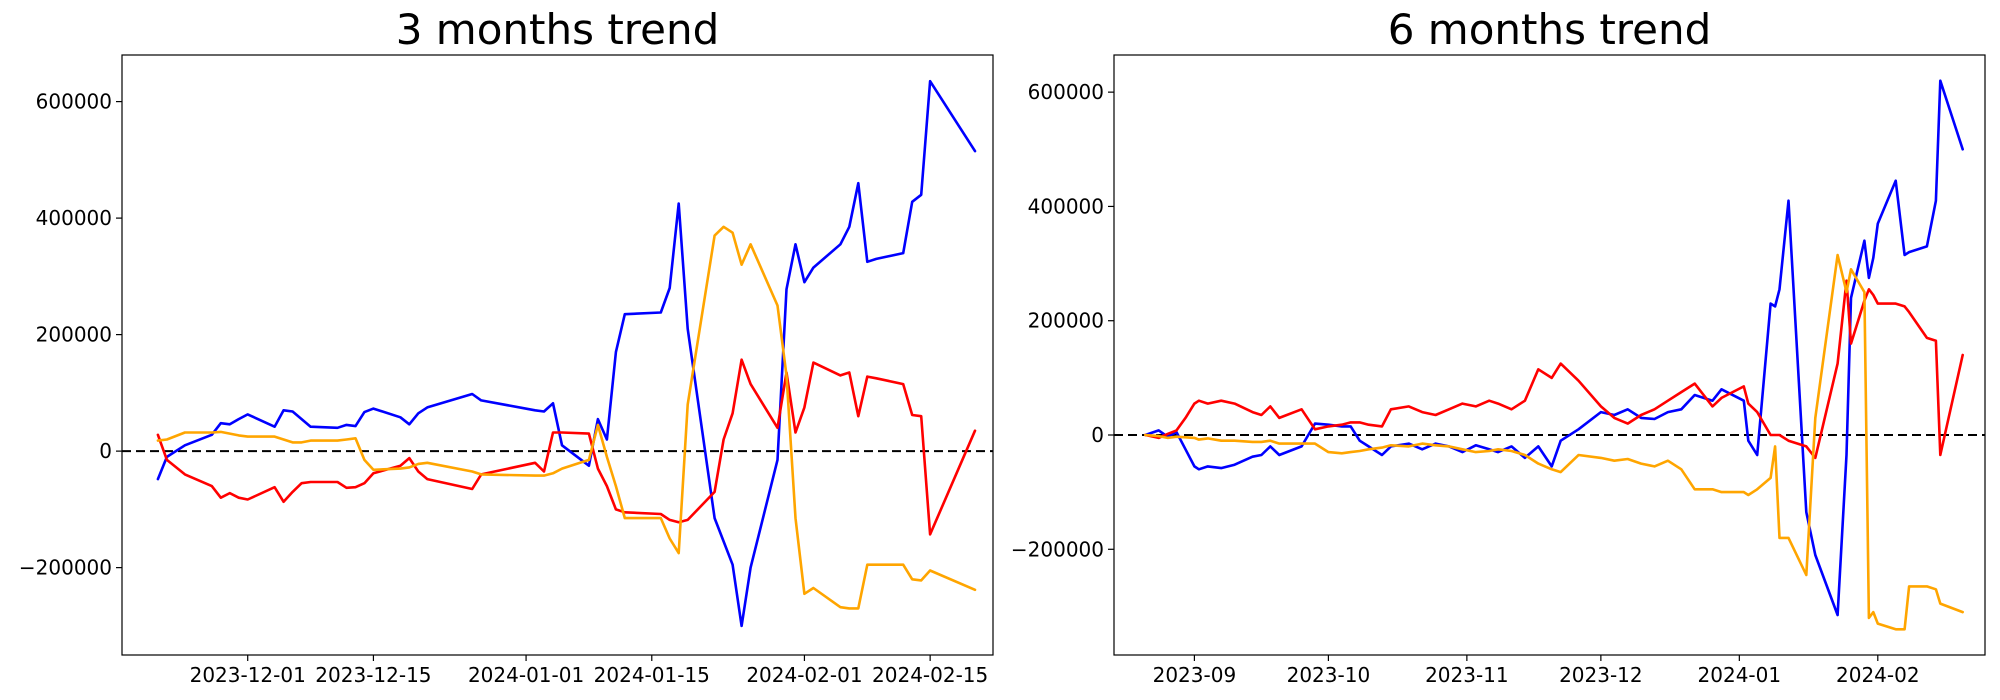 The width and height of the screenshot is (2000, 700). What do you see at coordinates (1195, 675) in the screenshot?
I see `x-tick-label: 2023-09` at bounding box center [1195, 675].